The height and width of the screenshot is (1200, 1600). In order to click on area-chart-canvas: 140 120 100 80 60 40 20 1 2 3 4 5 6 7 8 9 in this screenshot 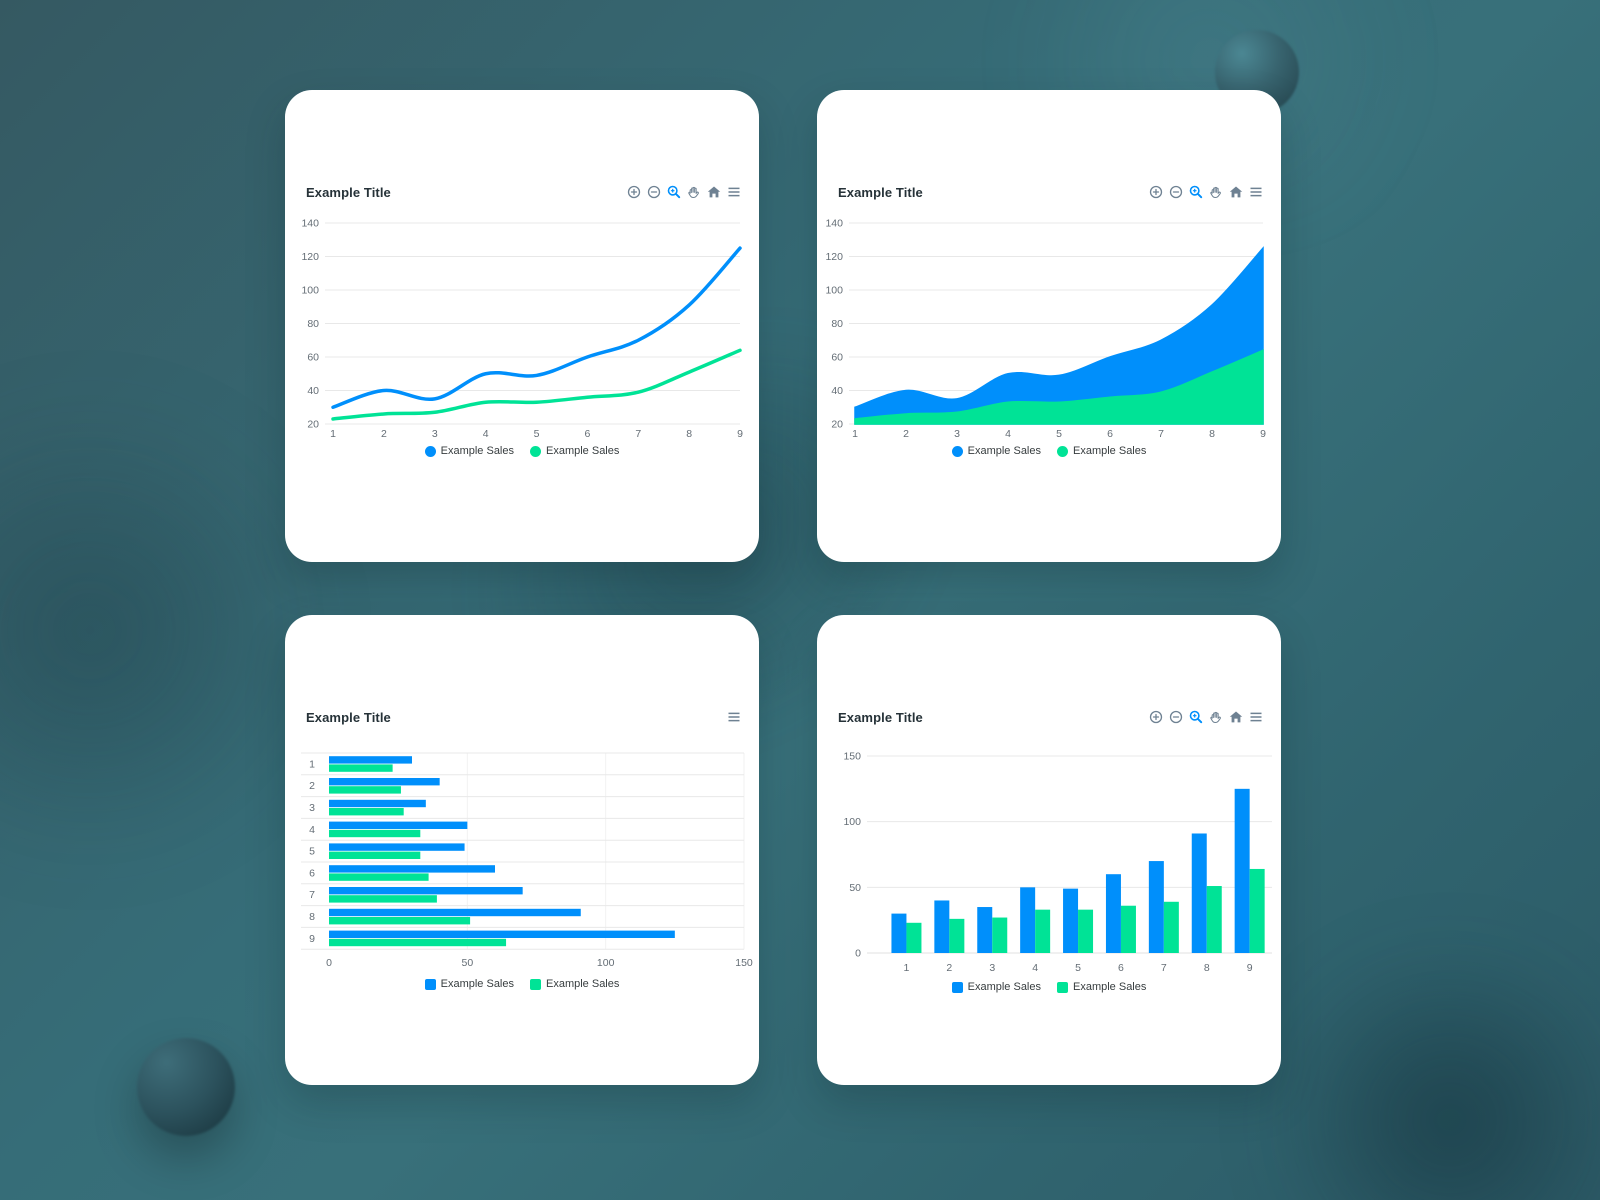, I will do `click(1049, 326)`.